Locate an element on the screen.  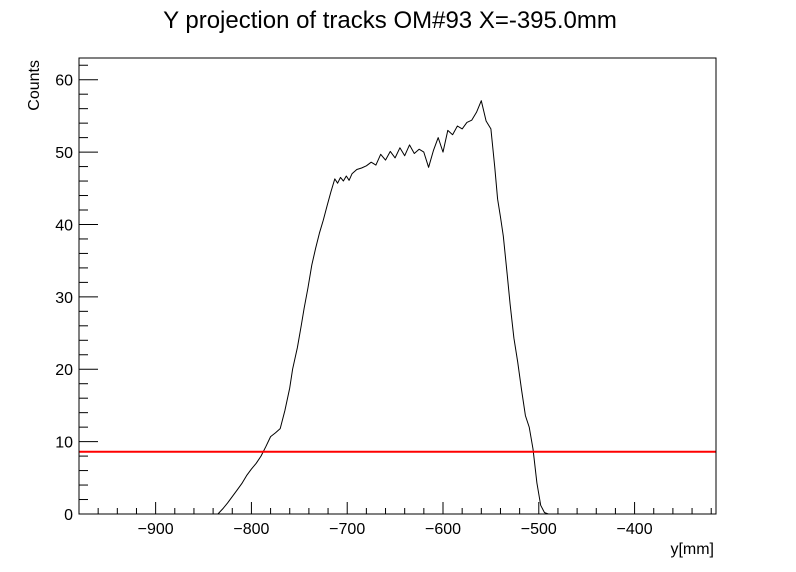
x-axis-title: y[mm] is located at coordinates (692, 549).